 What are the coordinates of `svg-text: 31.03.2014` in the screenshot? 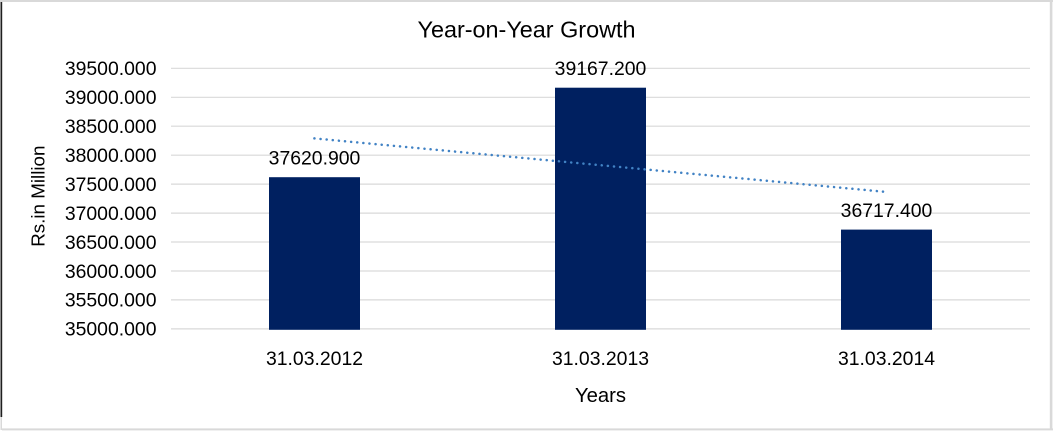 It's located at (886, 359).